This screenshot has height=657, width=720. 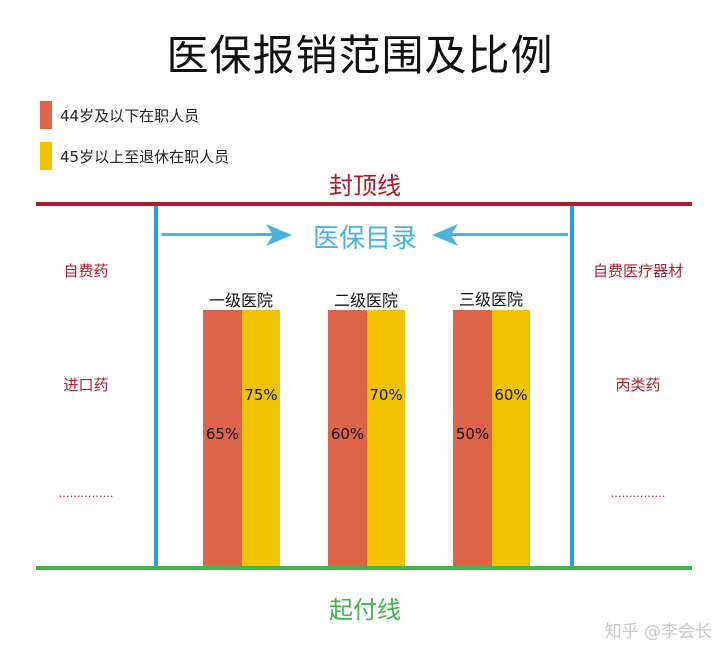 What do you see at coordinates (46, 156) in the screenshot?
I see `legend-swatch-45-plus` at bounding box center [46, 156].